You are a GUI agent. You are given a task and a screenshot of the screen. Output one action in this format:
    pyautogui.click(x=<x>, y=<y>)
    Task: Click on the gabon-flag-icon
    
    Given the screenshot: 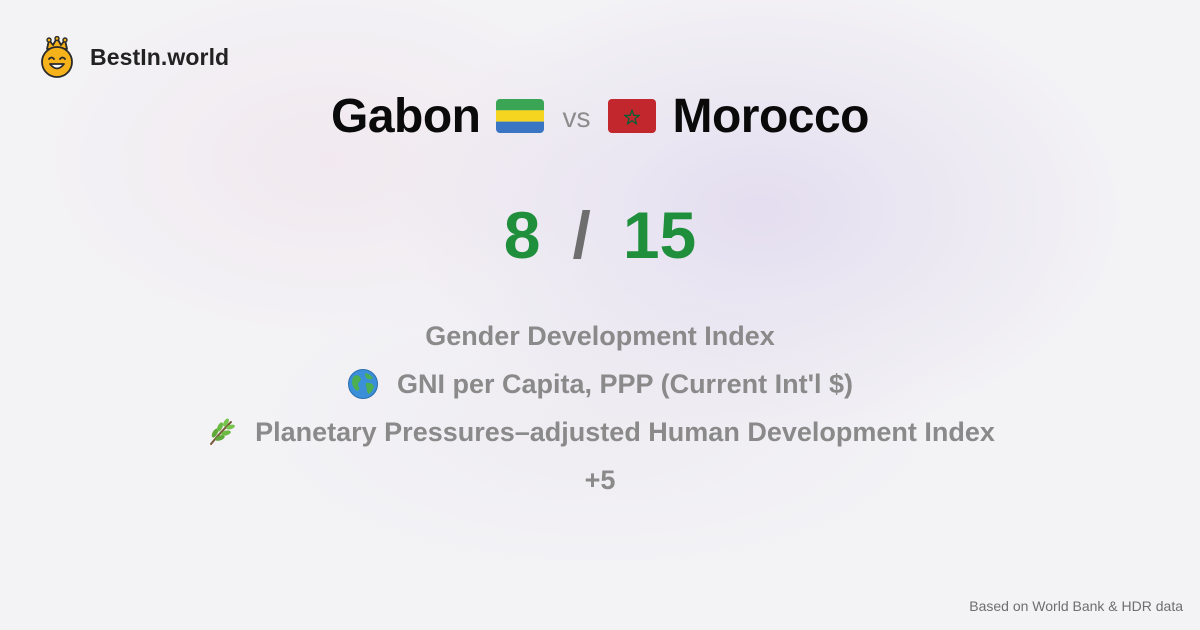 What is the action you would take?
    pyautogui.click(x=520, y=116)
    